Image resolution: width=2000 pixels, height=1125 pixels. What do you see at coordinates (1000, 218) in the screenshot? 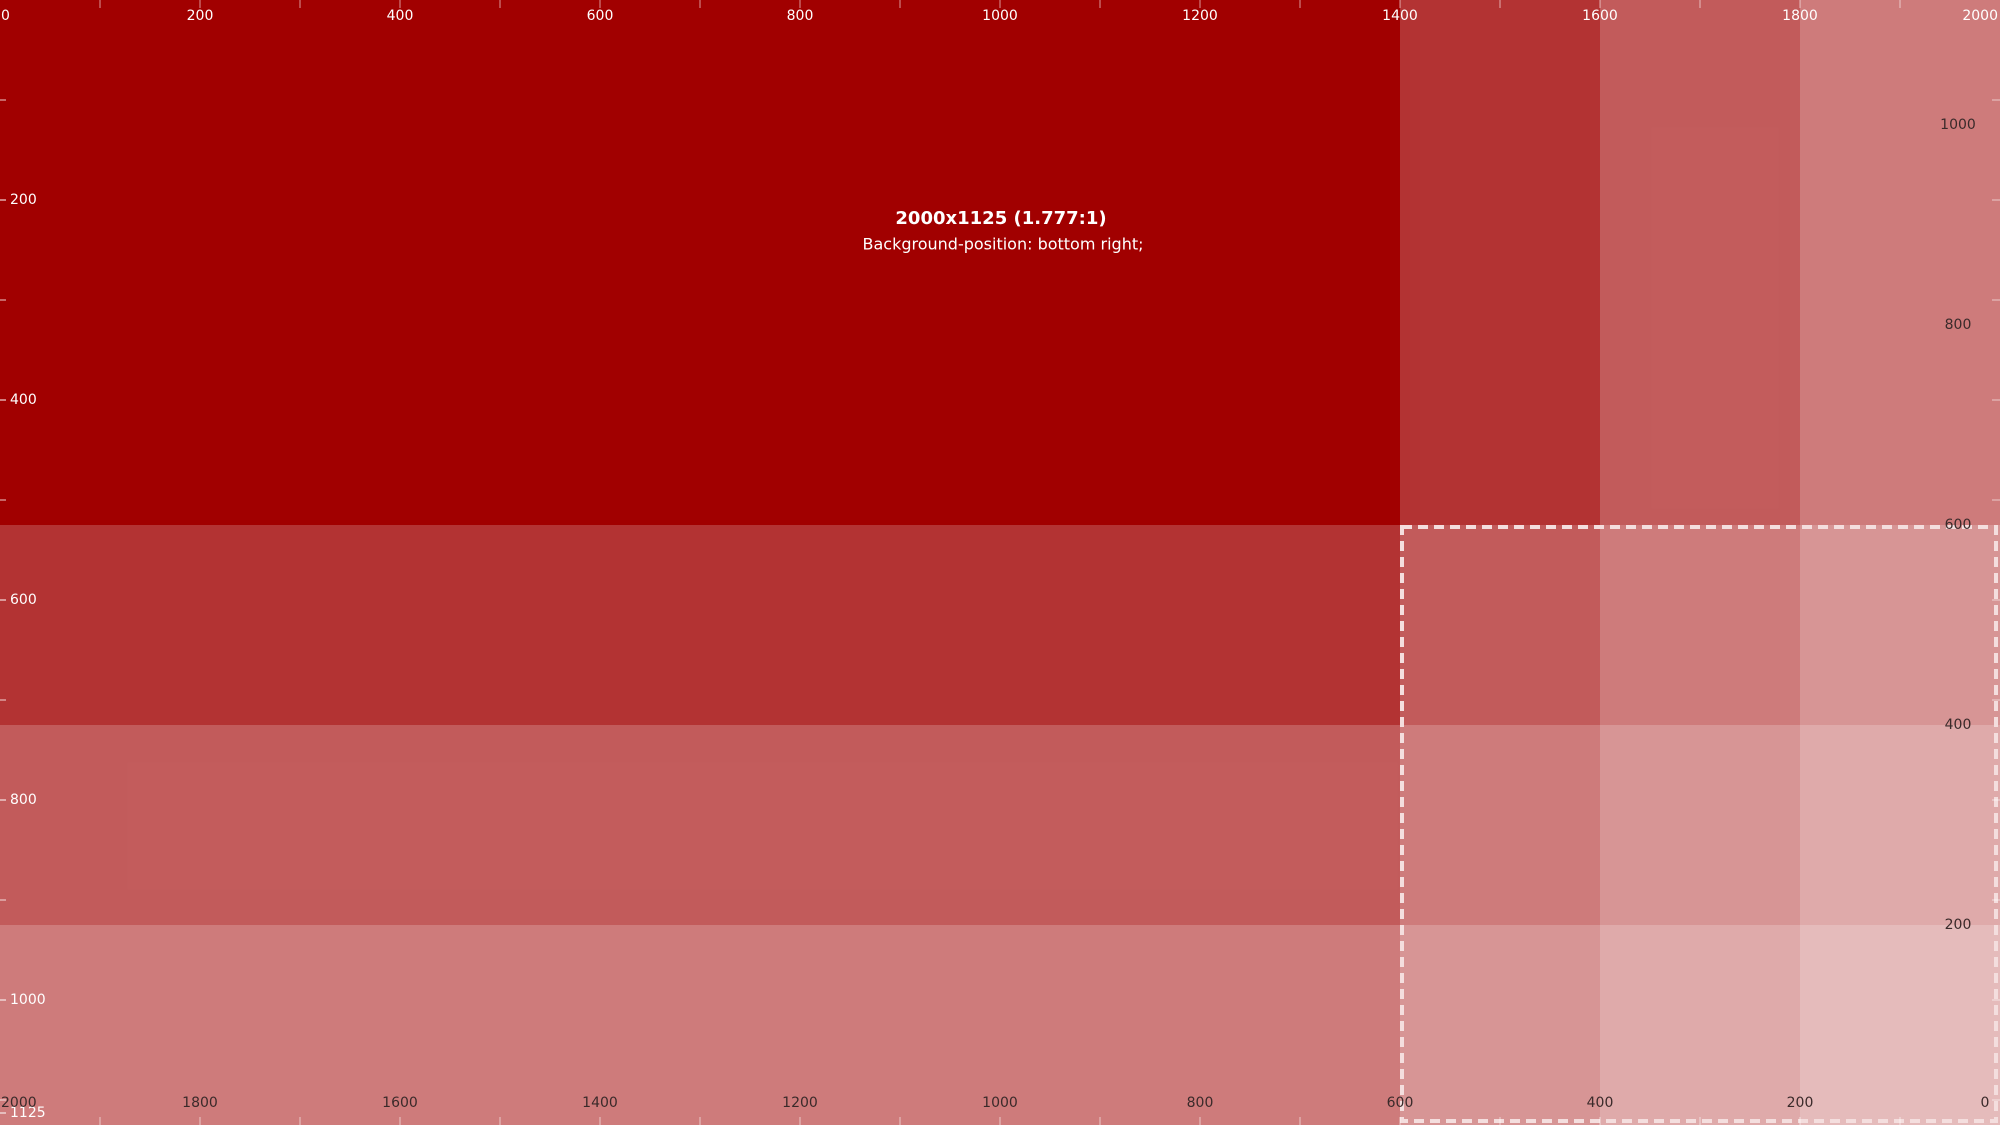
I see `title: 2000x1125 (1.777:1)` at bounding box center [1000, 218].